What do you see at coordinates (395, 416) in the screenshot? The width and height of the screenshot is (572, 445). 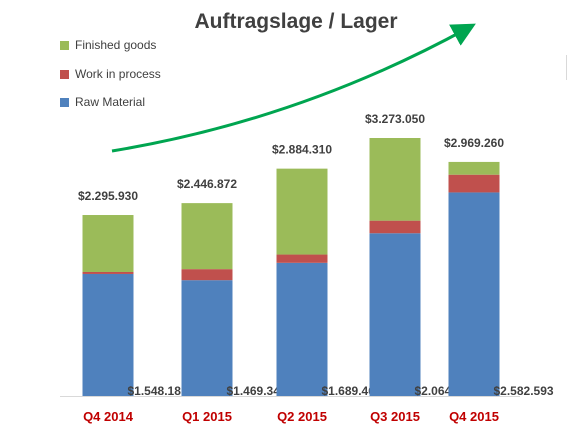 I see `category-label: Q3 2015` at bounding box center [395, 416].